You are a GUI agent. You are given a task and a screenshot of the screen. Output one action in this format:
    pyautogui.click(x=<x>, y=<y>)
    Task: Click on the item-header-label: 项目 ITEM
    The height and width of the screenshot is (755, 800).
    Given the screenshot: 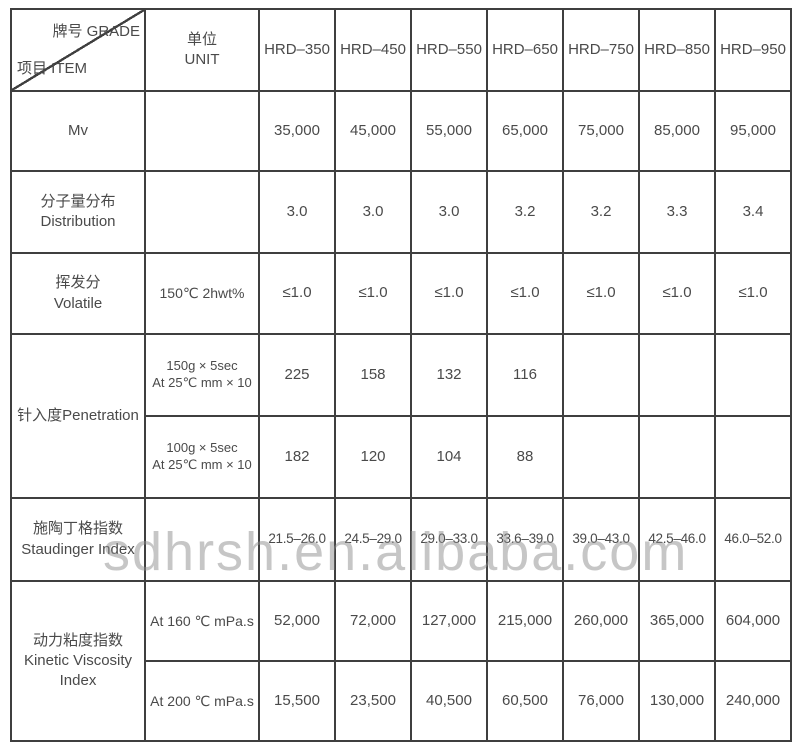 What is the action you would take?
    pyautogui.click(x=52, y=68)
    